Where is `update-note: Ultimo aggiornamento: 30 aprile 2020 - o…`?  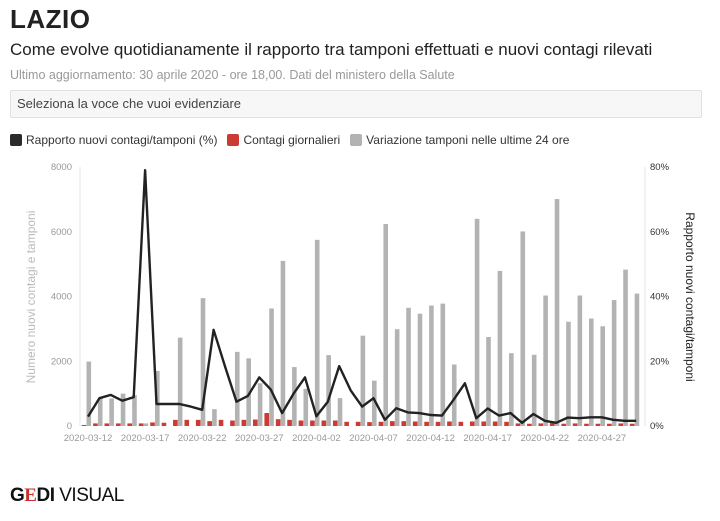 update-note: Ultimo aggiornamento: 30 aprile 2020 - o… is located at coordinates (232, 75).